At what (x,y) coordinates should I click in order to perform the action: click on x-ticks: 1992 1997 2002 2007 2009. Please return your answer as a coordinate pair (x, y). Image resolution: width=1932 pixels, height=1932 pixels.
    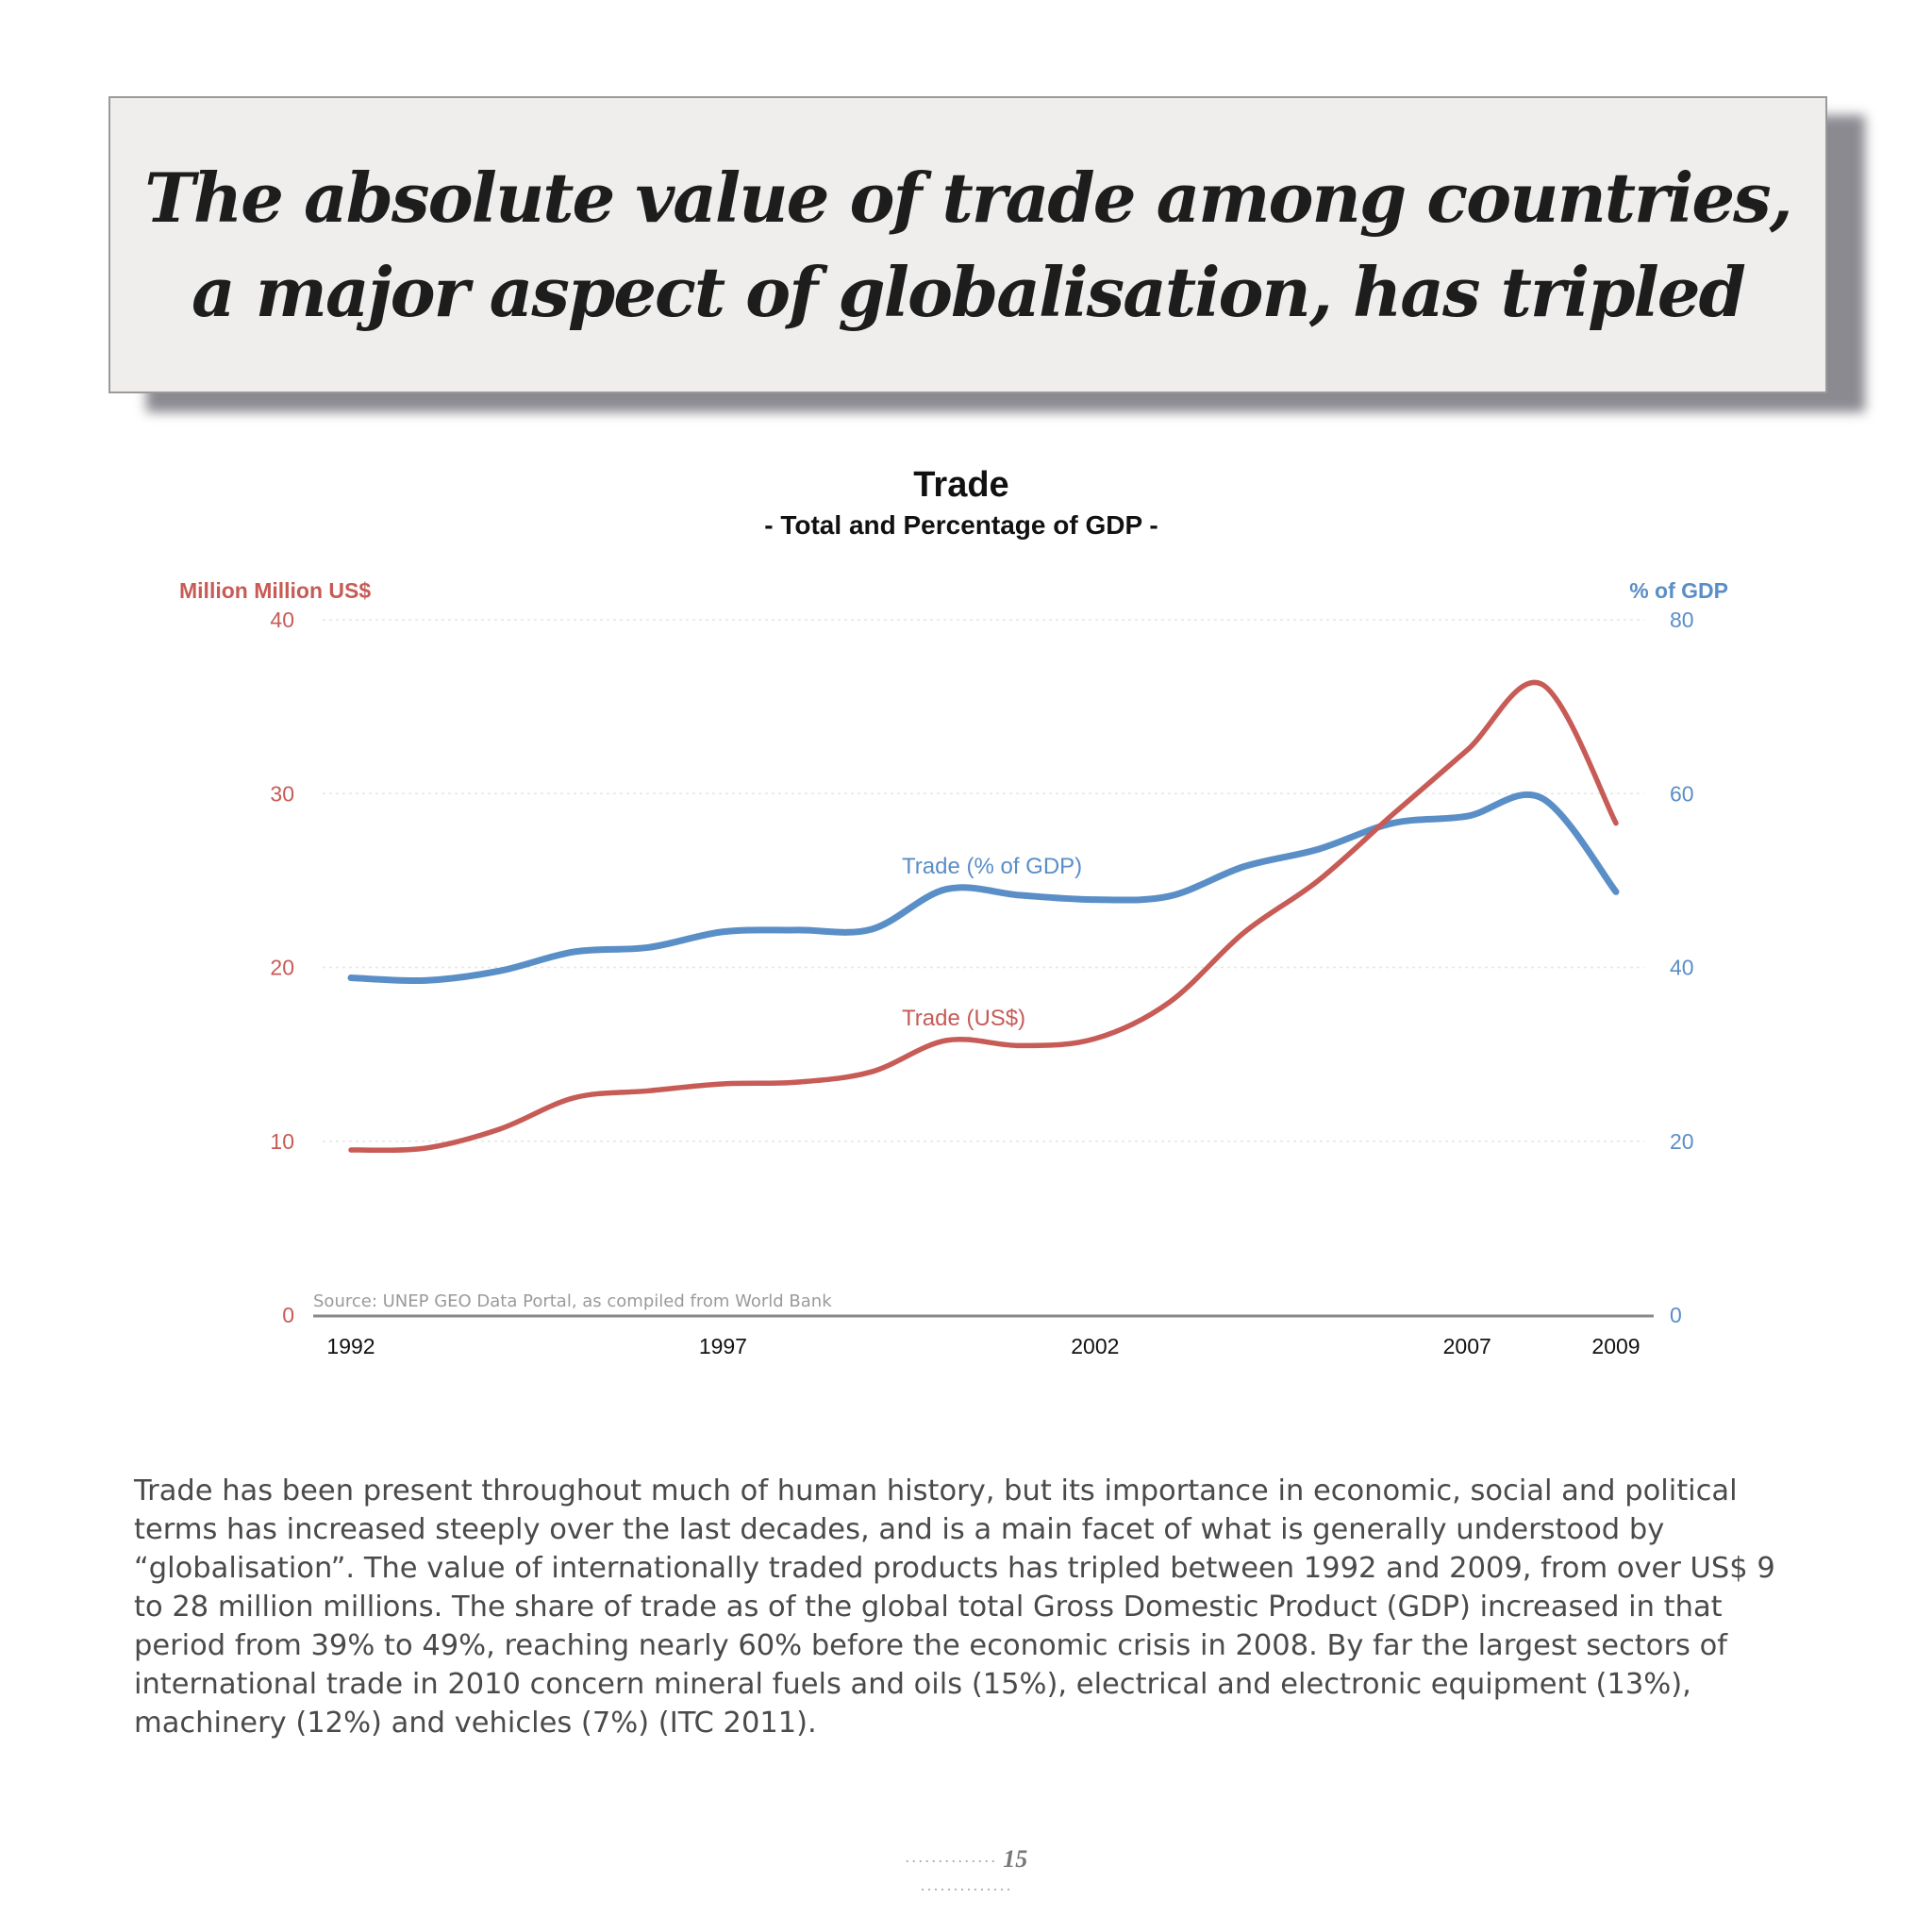
    Looking at the image, I should click on (983, 1346).